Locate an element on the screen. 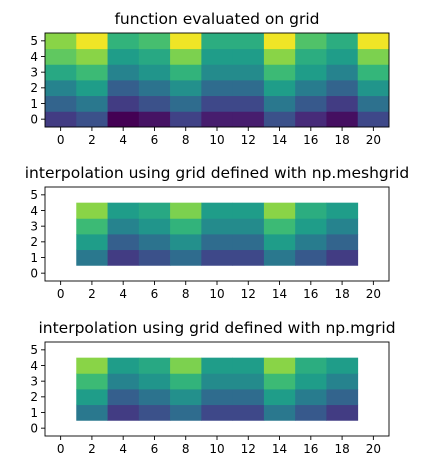 The image size is (439, 464). x-tick-label: 4 is located at coordinates (123, 294).